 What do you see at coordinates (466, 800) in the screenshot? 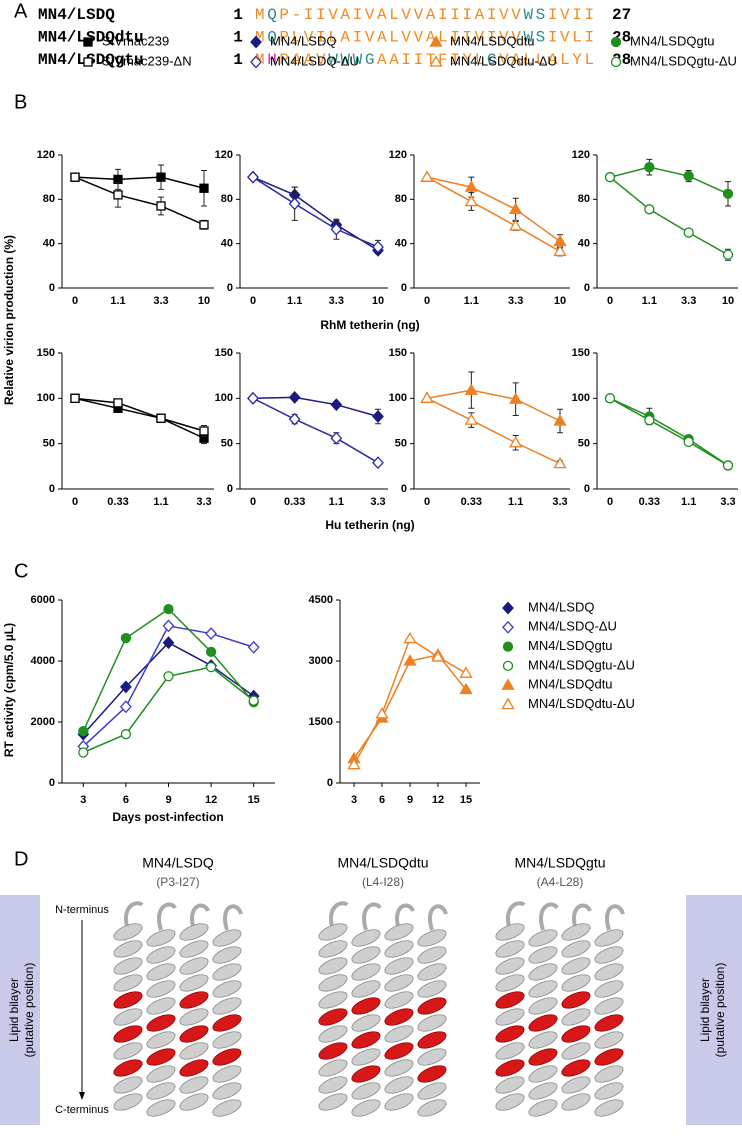
I see `x-tick-label: 15` at bounding box center [466, 800].